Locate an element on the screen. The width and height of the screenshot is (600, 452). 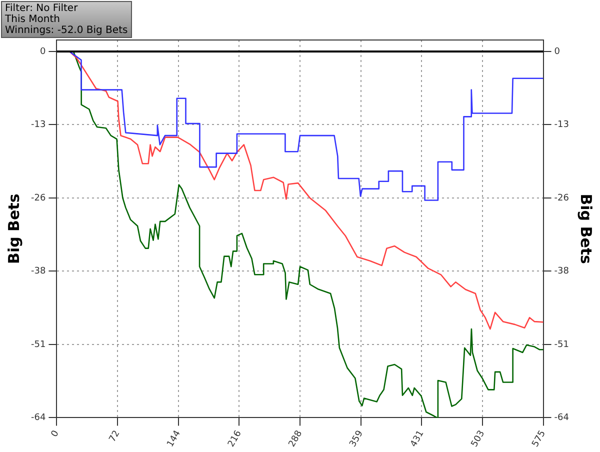
y2-tick-label: -51 is located at coordinates (562, 345).